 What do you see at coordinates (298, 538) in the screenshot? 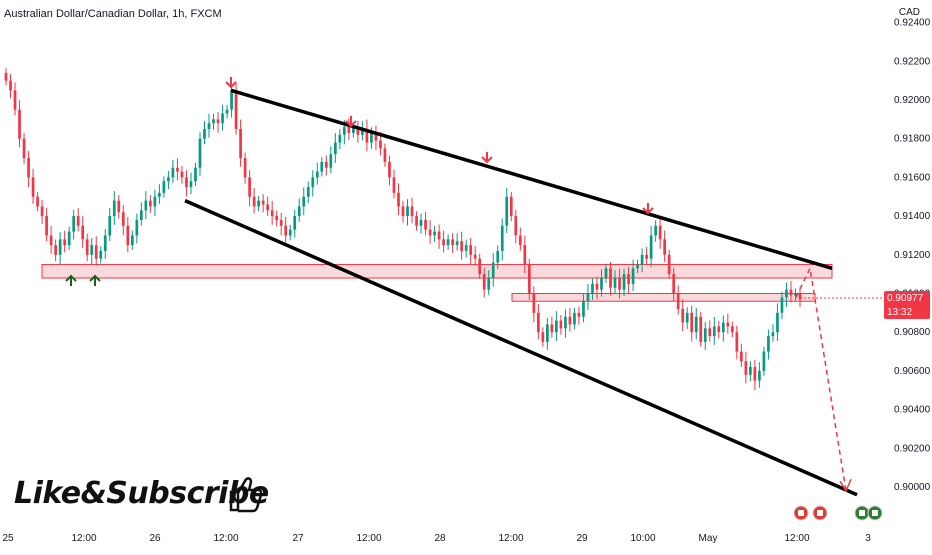
I see `x-tick-label: 27` at bounding box center [298, 538].